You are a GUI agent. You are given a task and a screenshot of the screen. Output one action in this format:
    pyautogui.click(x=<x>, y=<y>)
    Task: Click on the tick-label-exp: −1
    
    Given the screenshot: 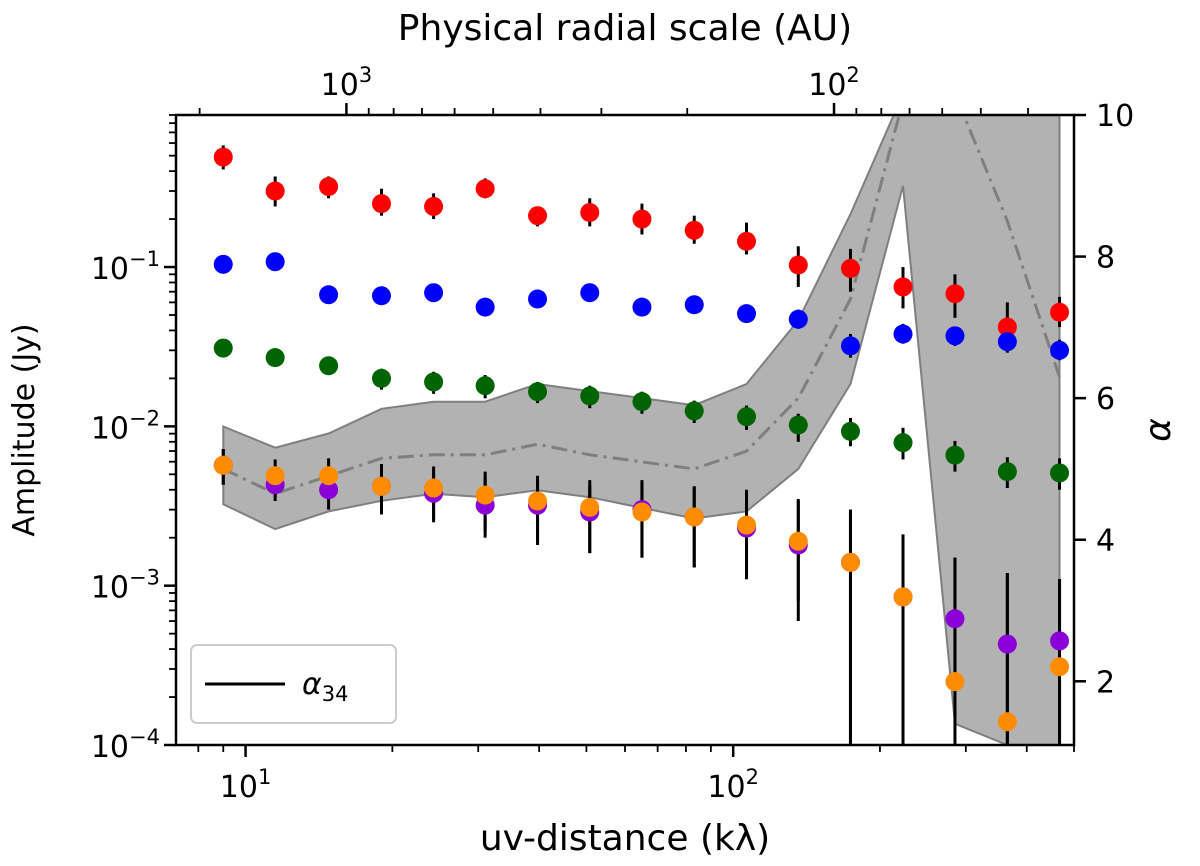 What is the action you would take?
    pyautogui.click(x=144, y=259)
    